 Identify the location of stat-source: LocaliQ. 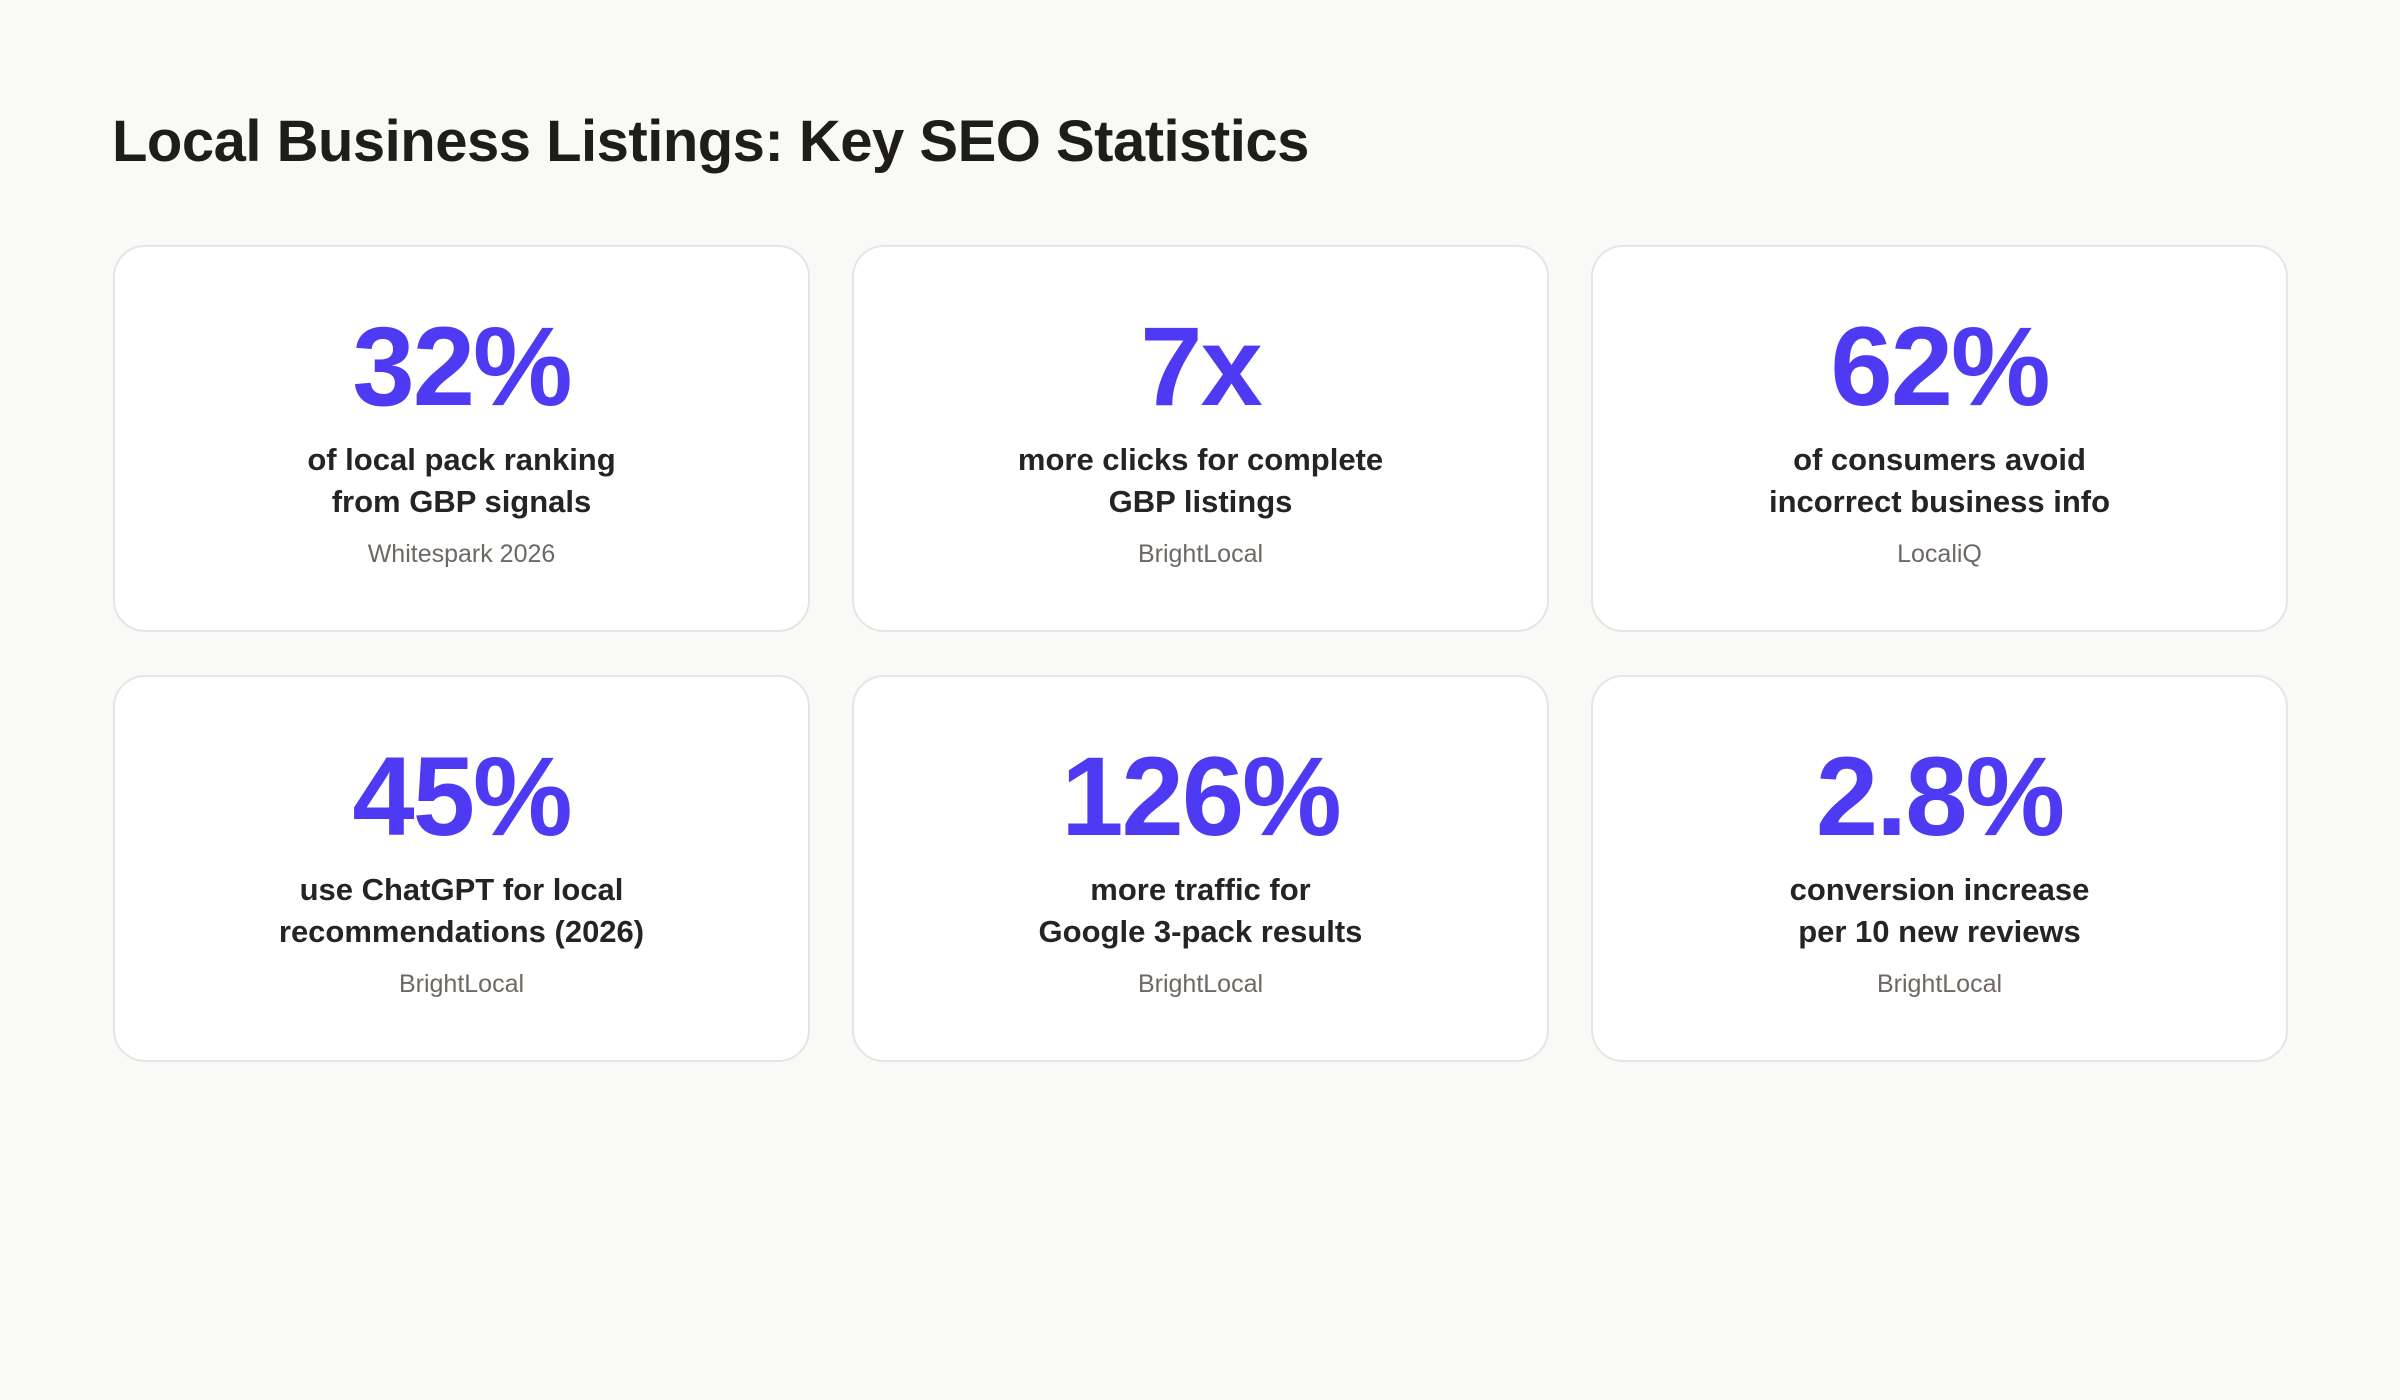
(1939, 554).